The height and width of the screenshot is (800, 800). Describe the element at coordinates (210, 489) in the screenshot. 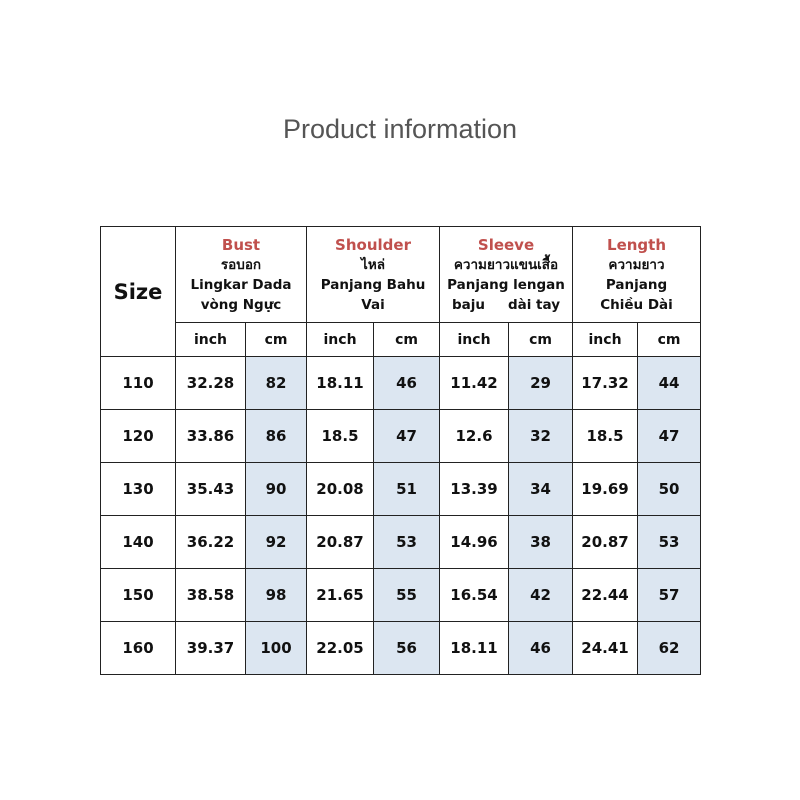

I see `inch-cell: 35.43` at that location.